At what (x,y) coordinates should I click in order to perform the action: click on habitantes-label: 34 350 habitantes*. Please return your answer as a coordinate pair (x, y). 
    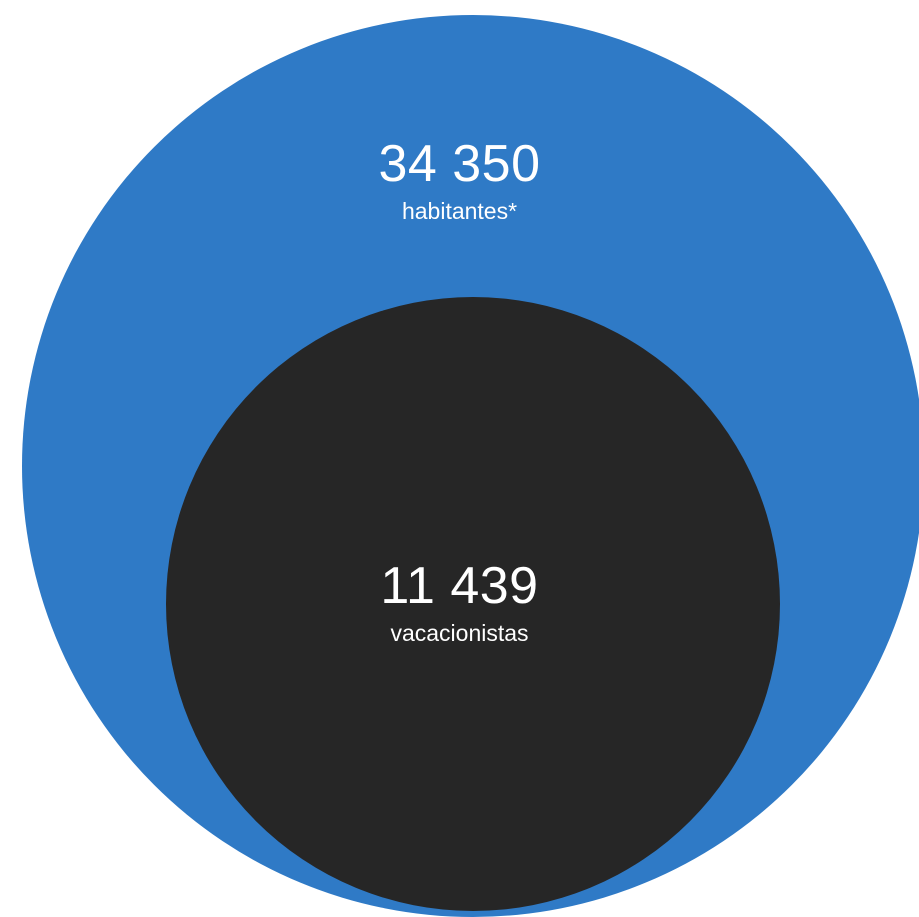
    Looking at the image, I should click on (459, 179).